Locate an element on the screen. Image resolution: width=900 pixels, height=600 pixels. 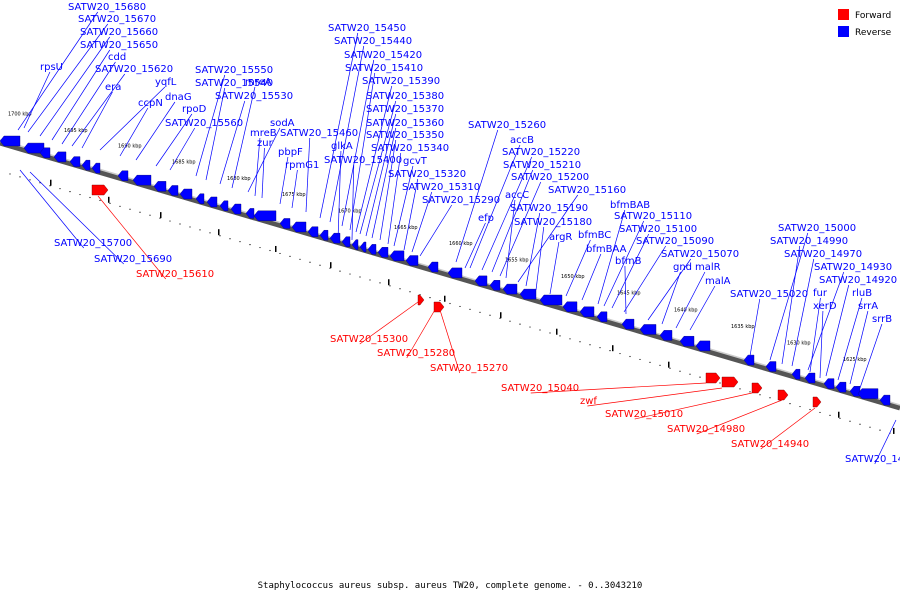
reverse-gene-label: bfmBC is located at coordinates (594, 235).